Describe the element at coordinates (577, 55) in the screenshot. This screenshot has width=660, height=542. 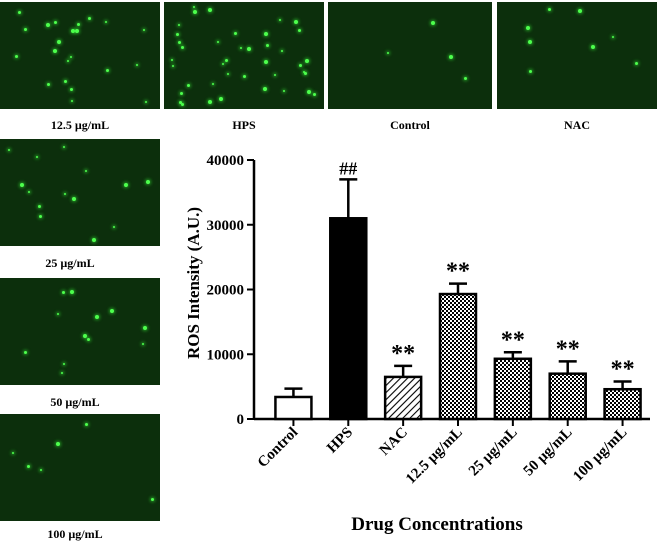
I see `micrograph-nac` at that location.